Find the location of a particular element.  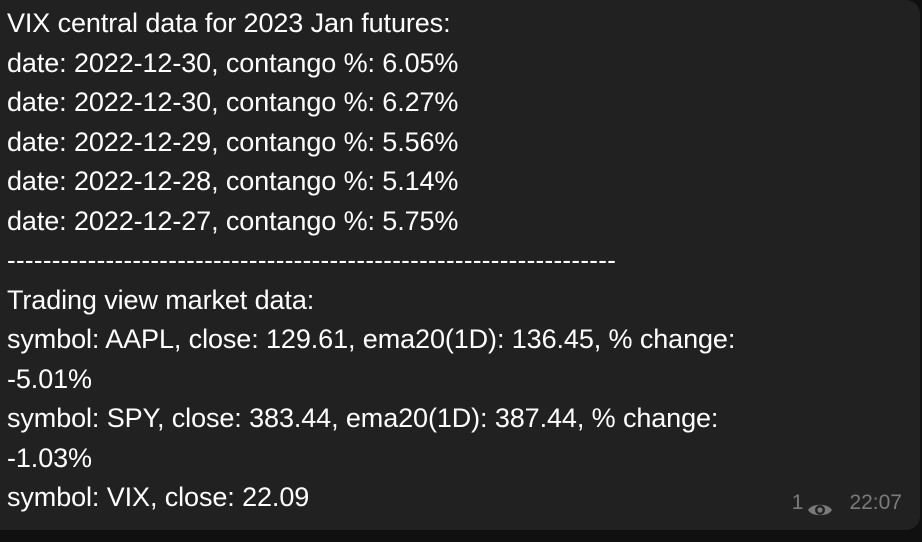

message-line: date: 2022-12-29, contango %: 5.56% is located at coordinates (233, 141).